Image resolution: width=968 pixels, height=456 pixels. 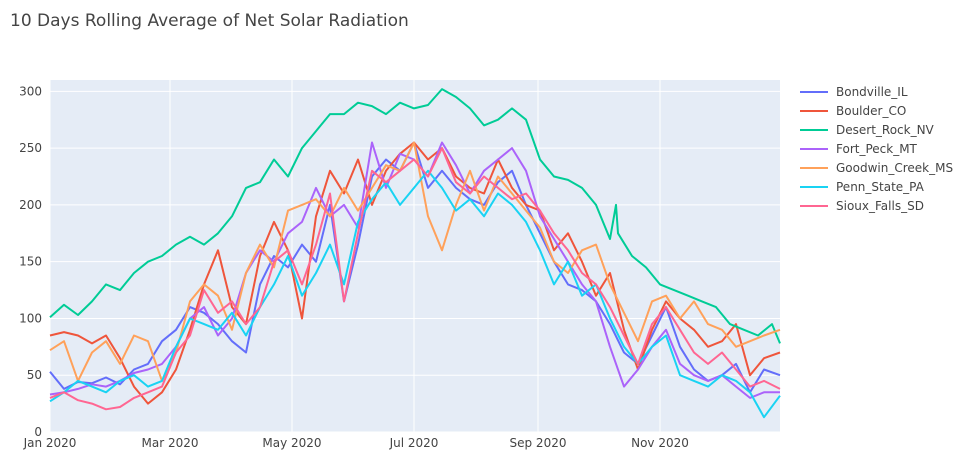 I want to click on y-tick-label: 100, so click(x=30, y=318).